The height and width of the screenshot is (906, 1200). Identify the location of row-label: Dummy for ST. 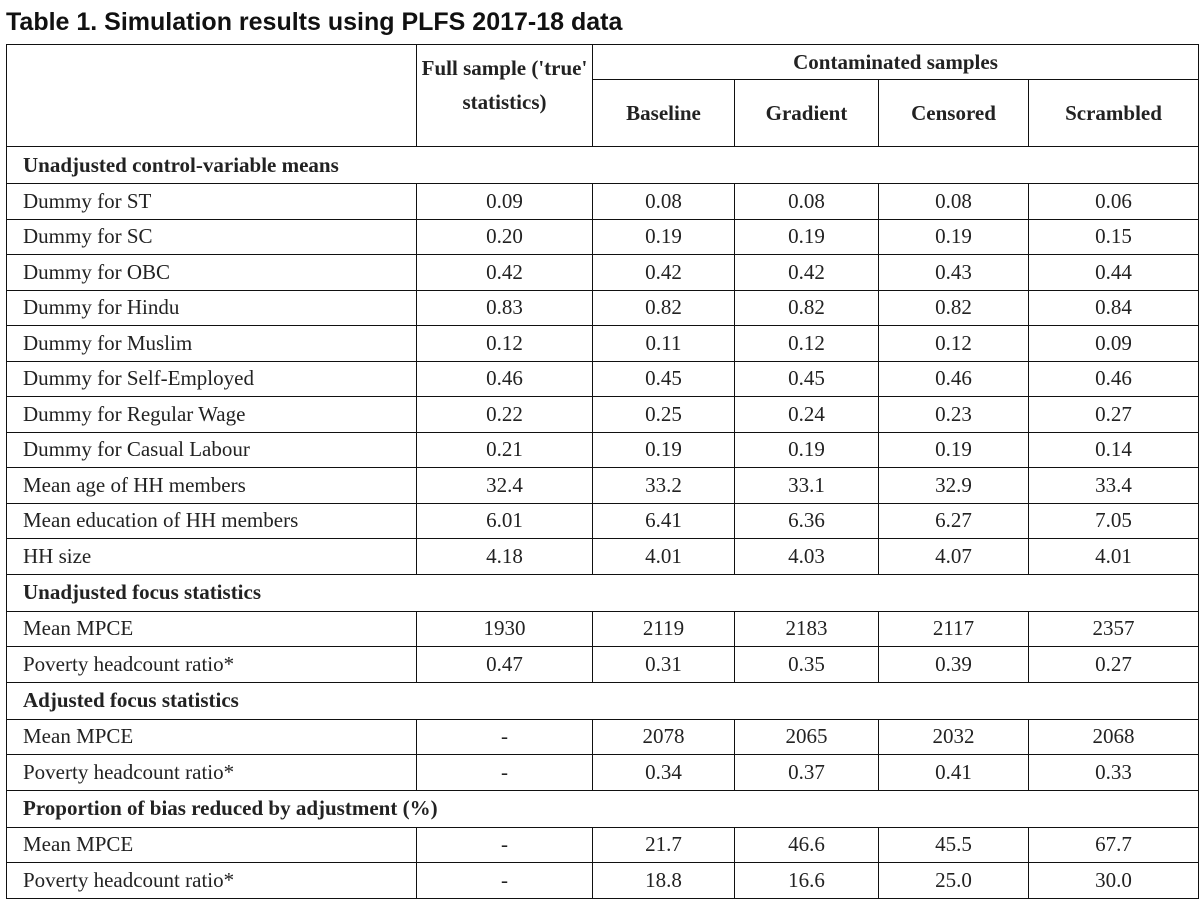
(211, 201).